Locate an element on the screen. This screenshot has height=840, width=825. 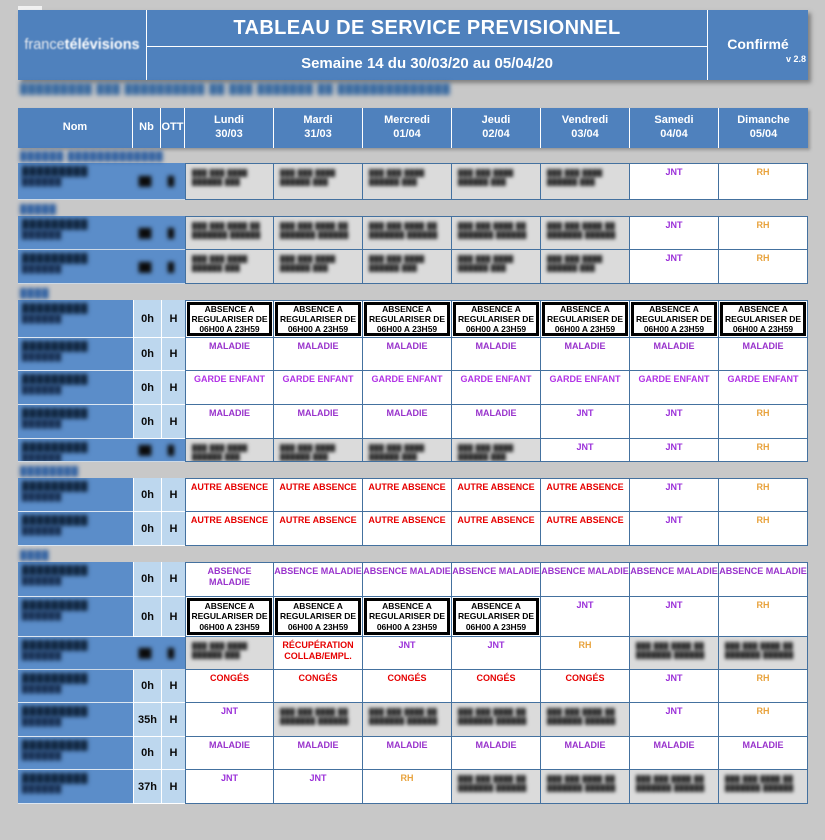
nb-hours-cell: 35h is located at coordinates (147, 720).